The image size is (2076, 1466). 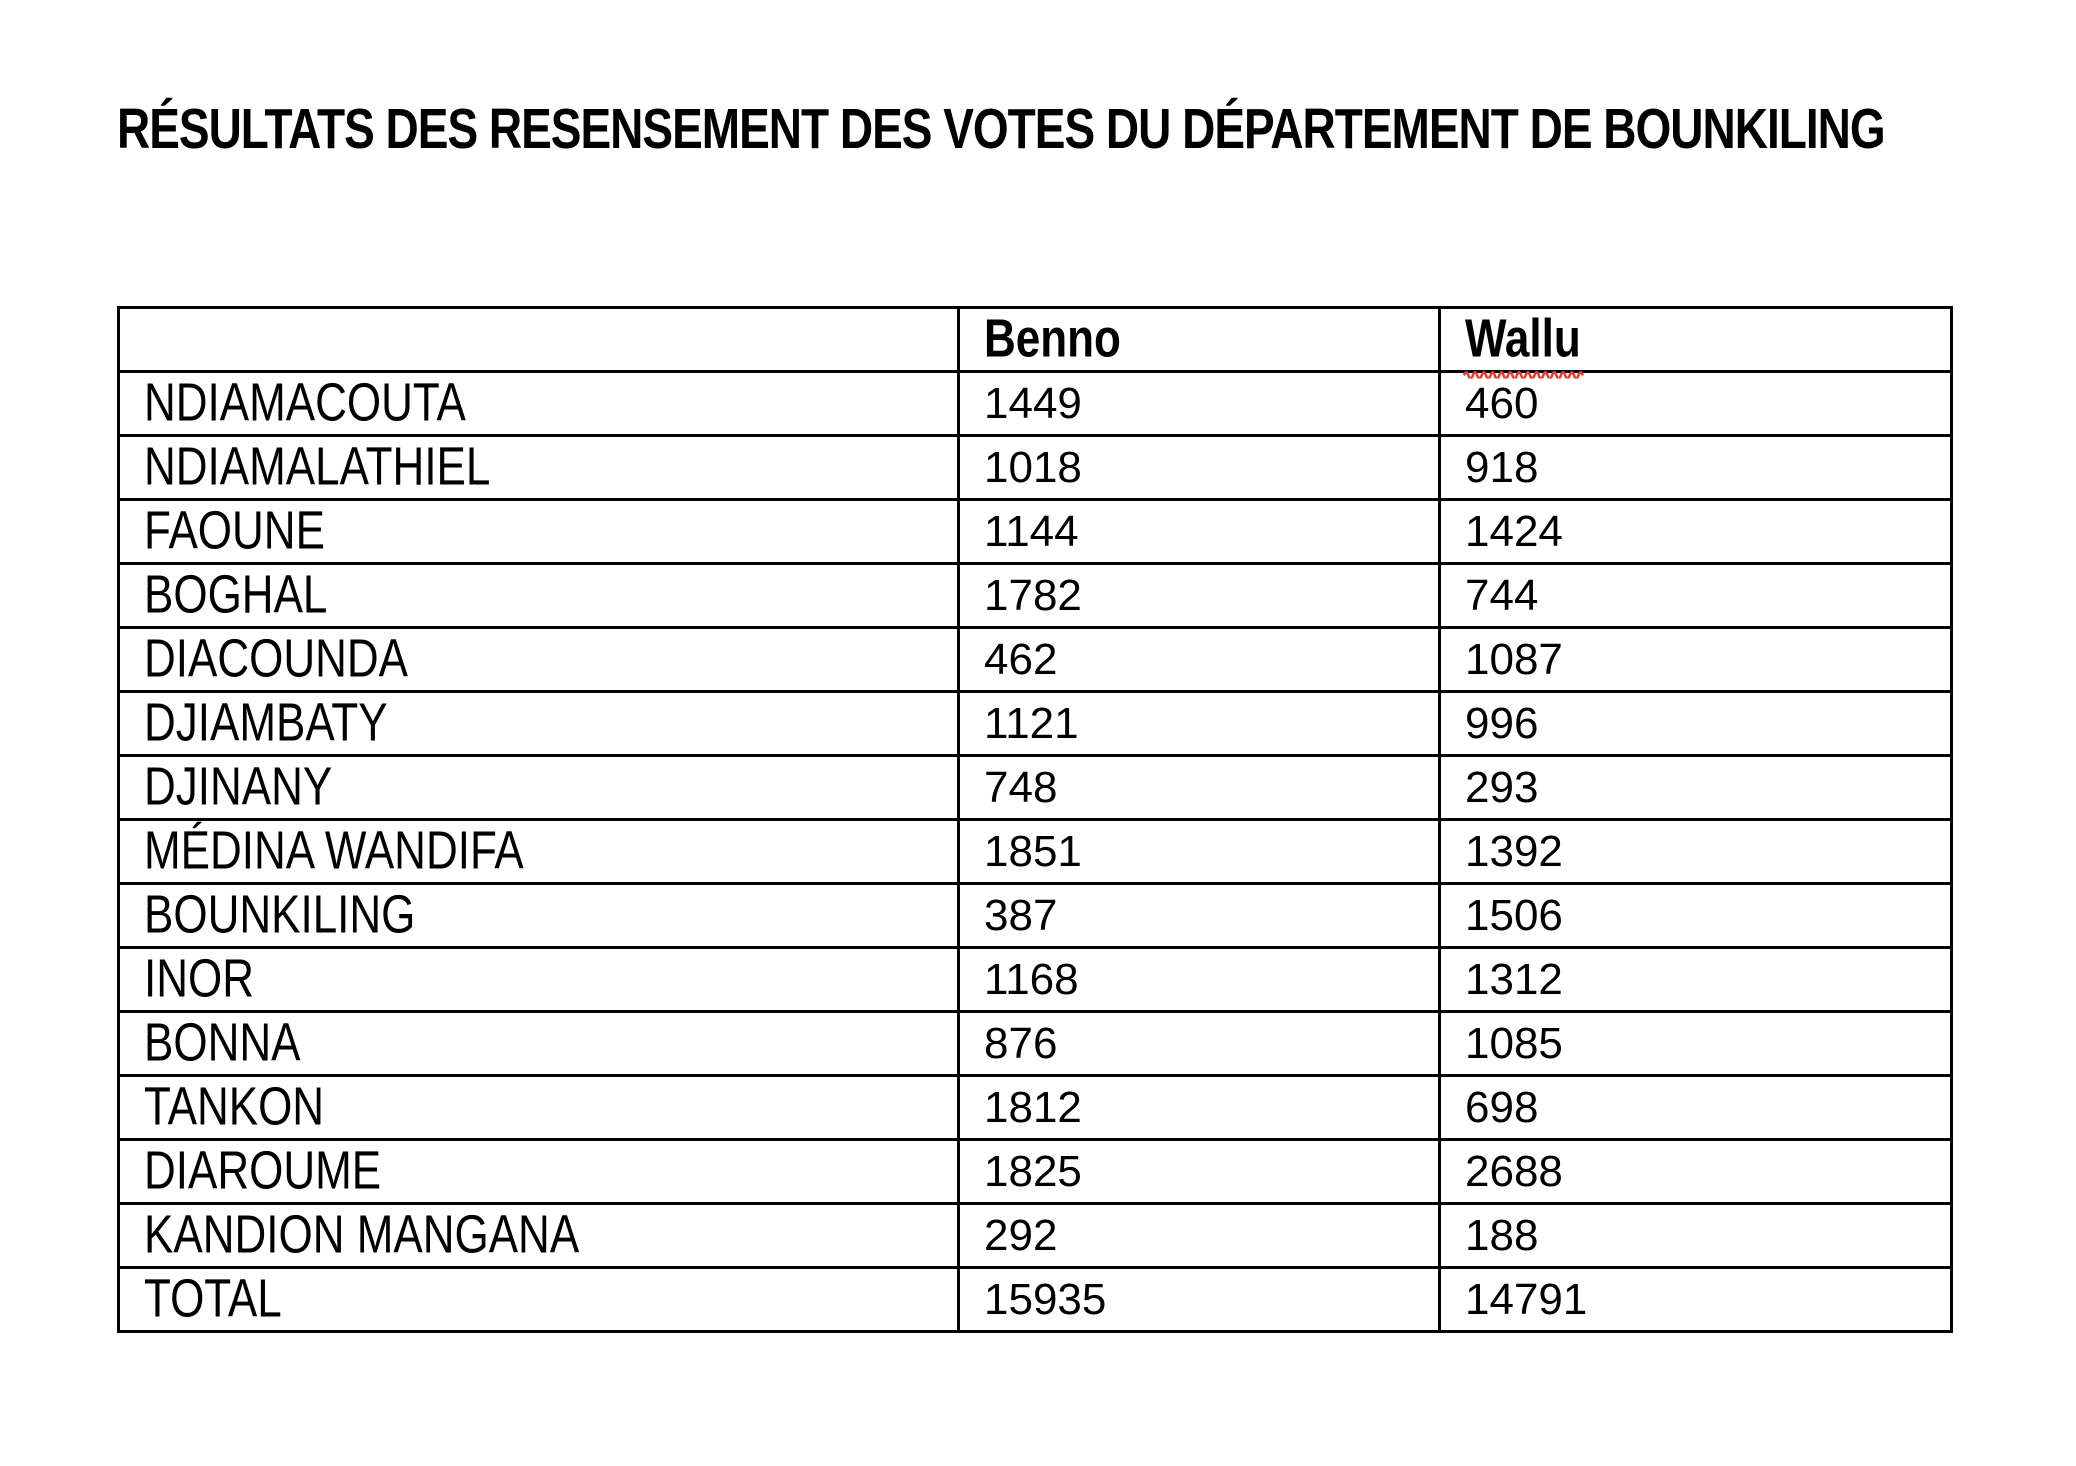 What do you see at coordinates (538, 723) in the screenshot?
I see `locality-cell: DJIAMBATY` at bounding box center [538, 723].